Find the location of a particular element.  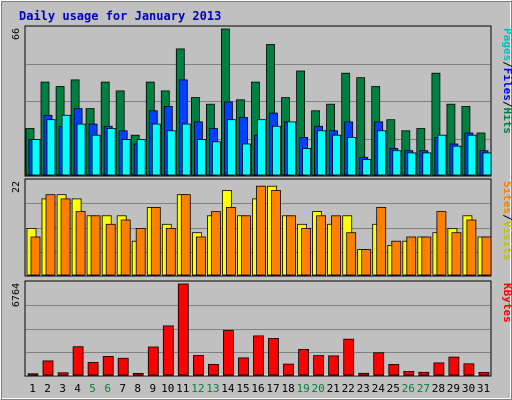

x-tick-day-19: 19 is located at coordinates (302, 388).